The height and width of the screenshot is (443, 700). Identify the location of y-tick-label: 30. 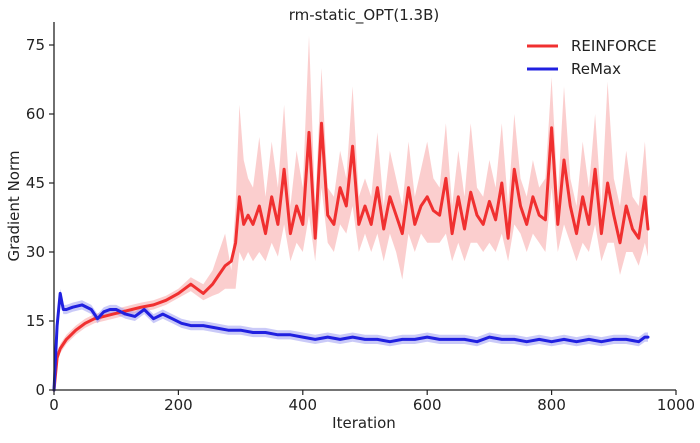
(35, 252).